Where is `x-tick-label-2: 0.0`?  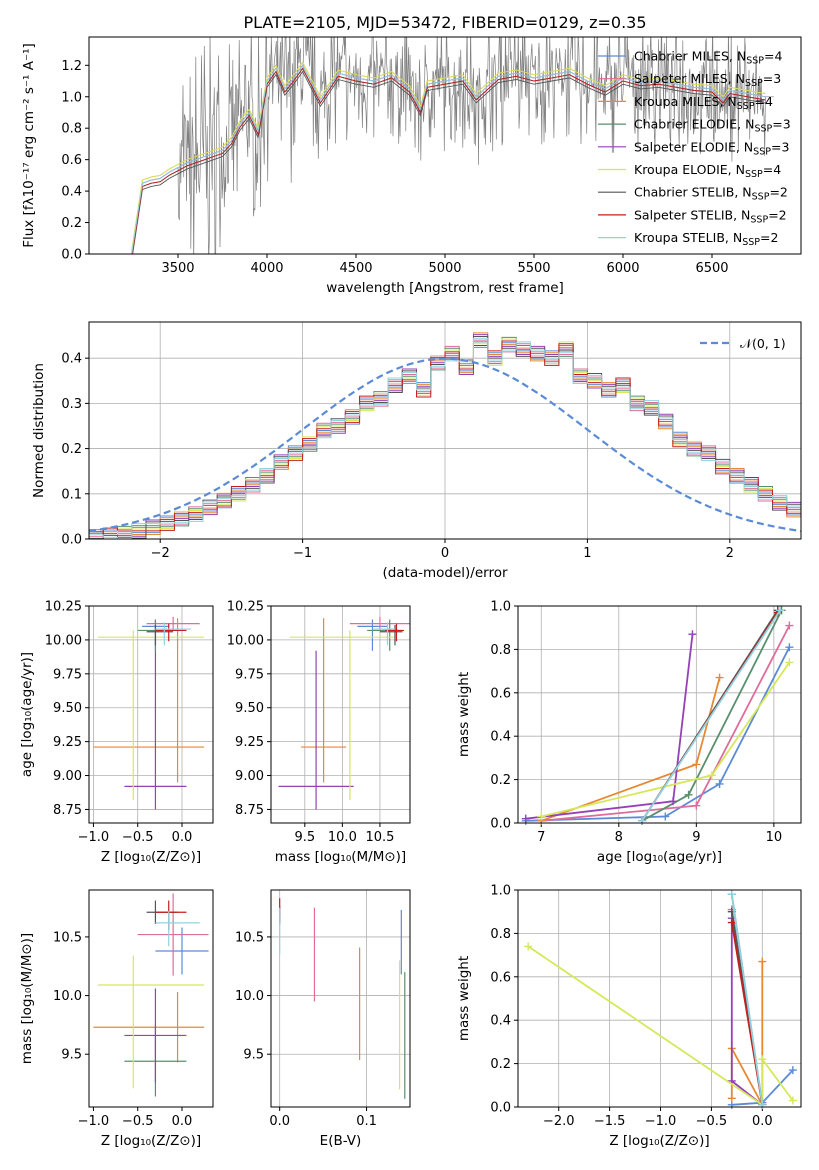
x-tick-label-2: 0.0 is located at coordinates (182, 837).